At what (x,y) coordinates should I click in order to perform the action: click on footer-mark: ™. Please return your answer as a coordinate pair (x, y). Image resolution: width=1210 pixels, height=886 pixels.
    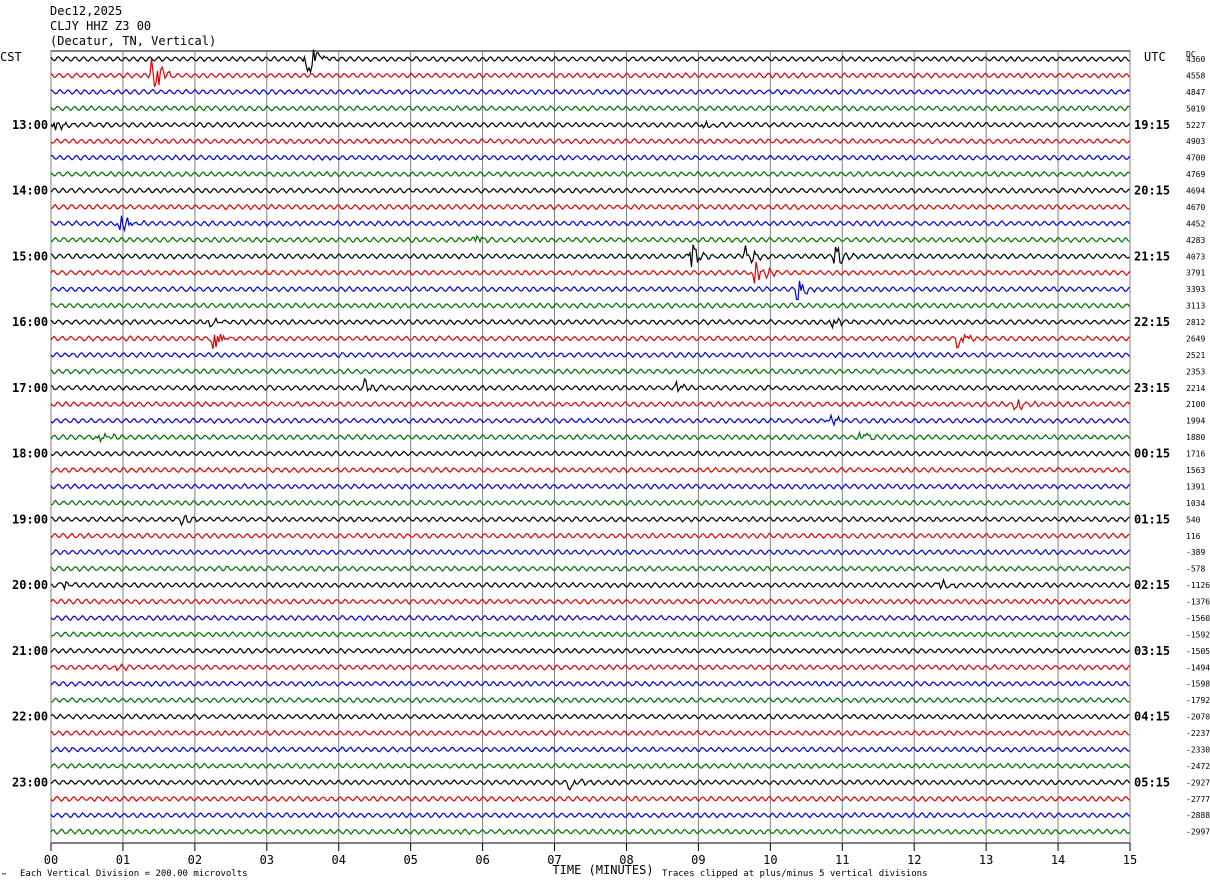
    Looking at the image, I should click on (4, 876).